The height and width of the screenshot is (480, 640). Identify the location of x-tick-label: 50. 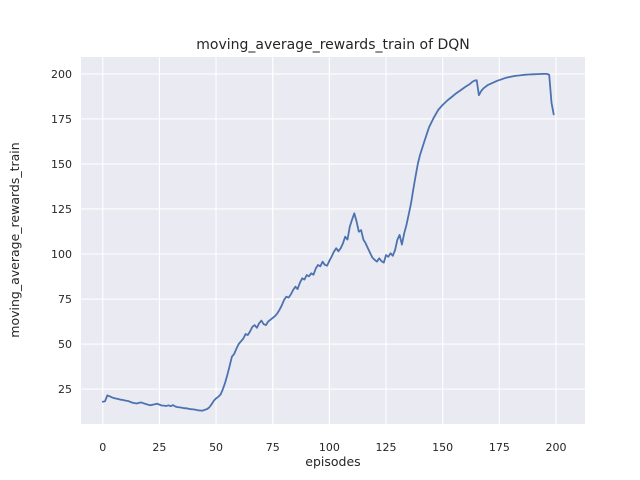
(216, 447).